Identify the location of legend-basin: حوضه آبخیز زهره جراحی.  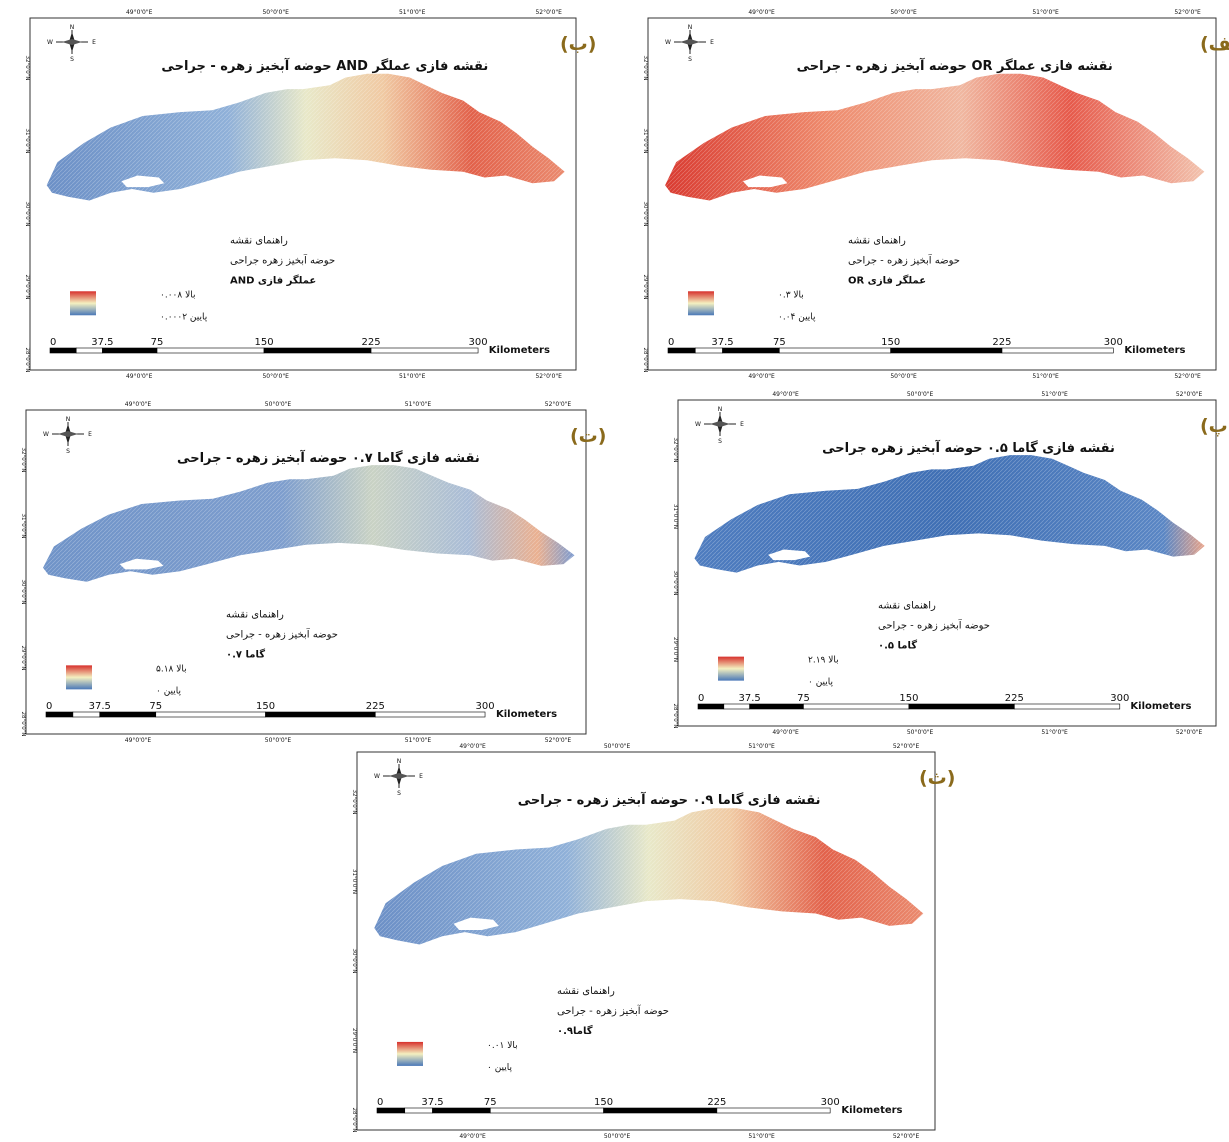
(282, 259).